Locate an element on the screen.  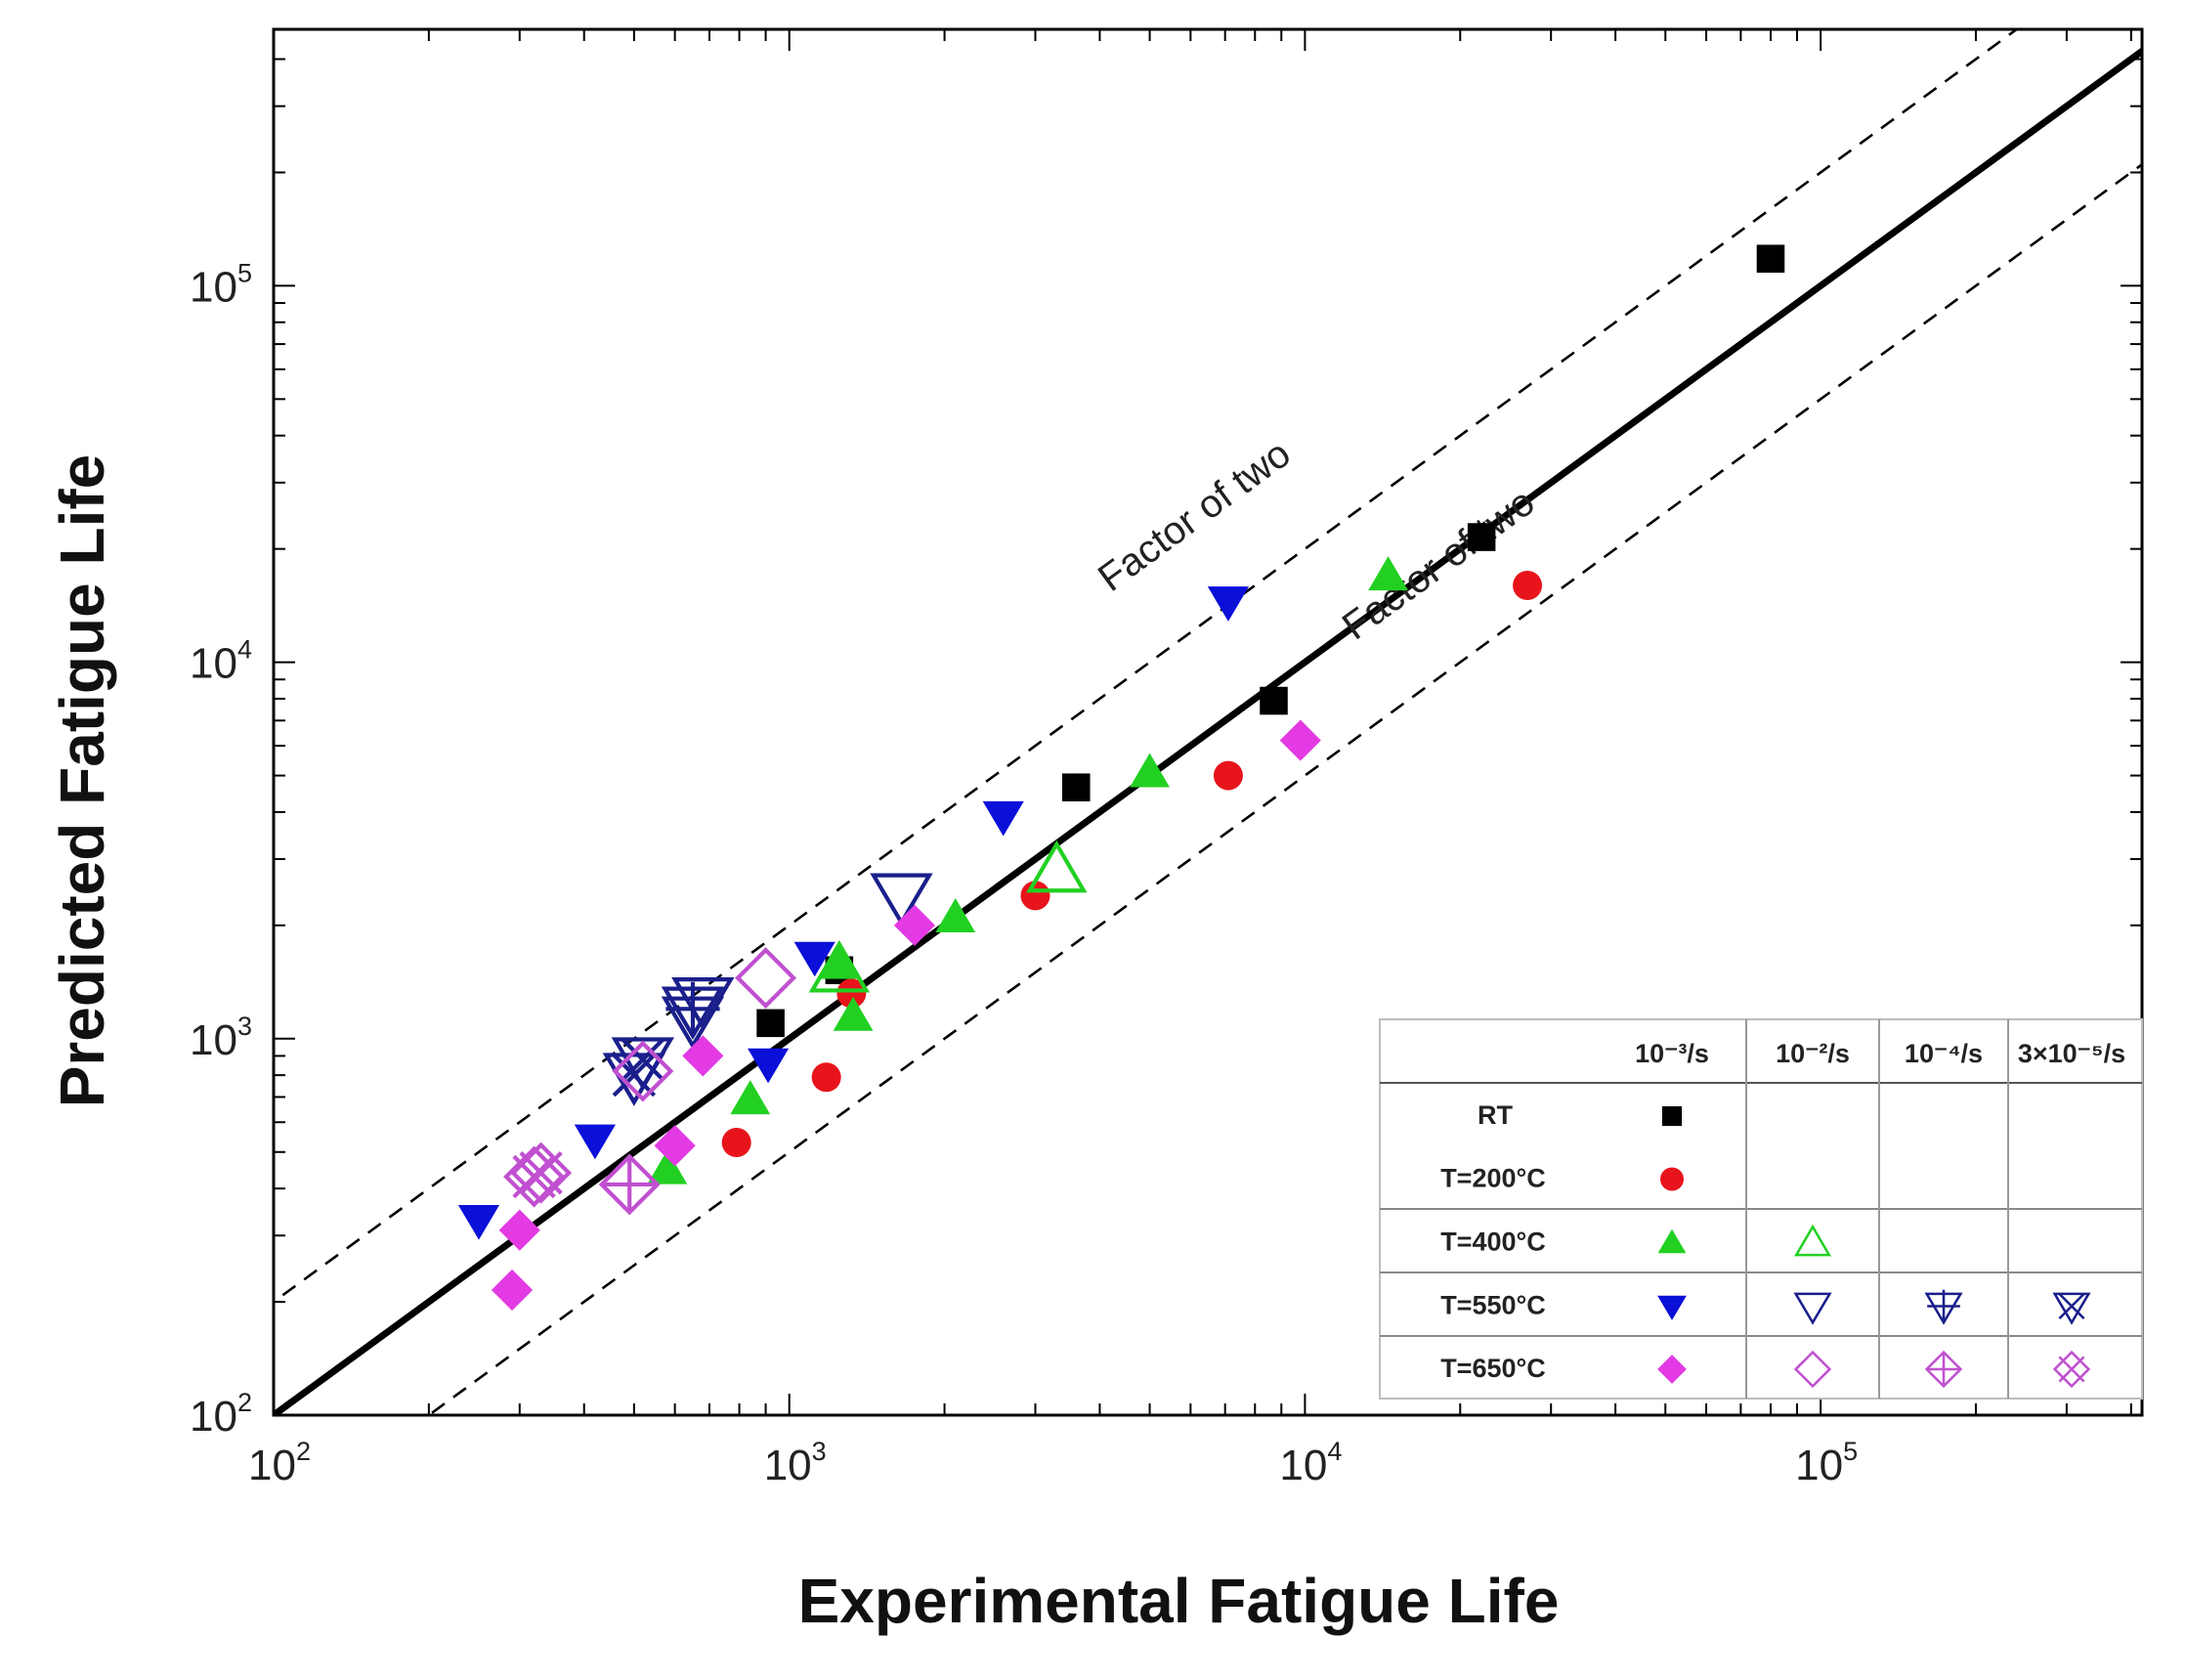
y-tick-label: 10³ is located at coordinates (221, 1038).